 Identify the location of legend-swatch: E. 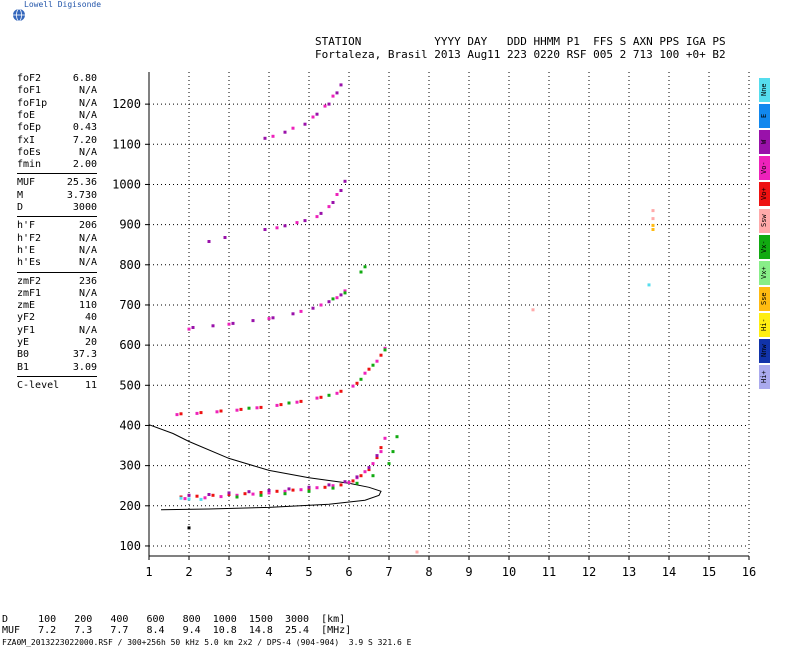
(764, 116).